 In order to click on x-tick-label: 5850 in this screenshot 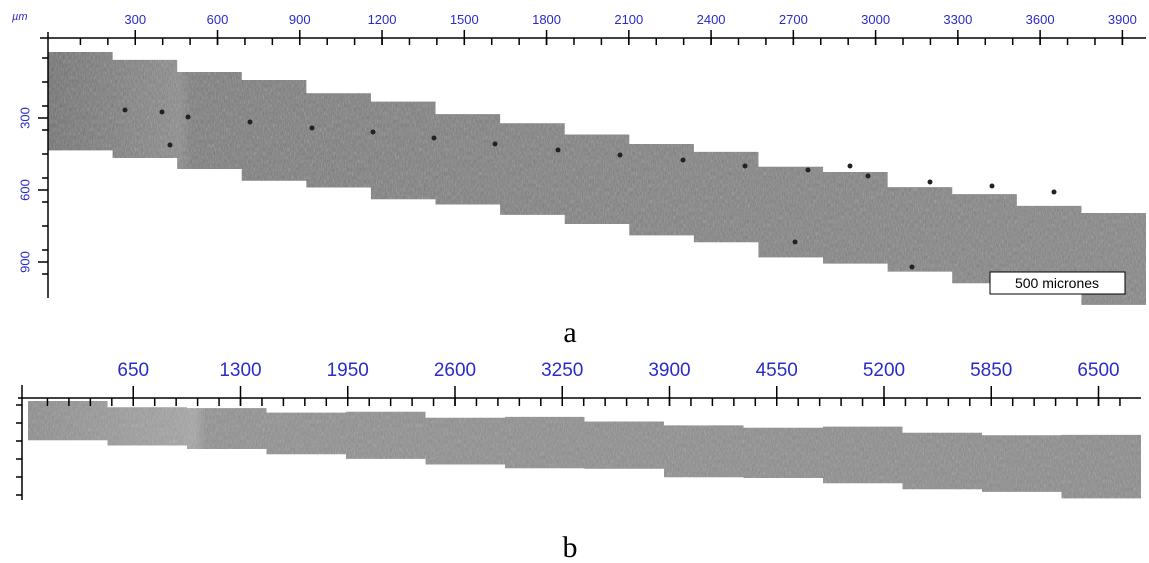, I will do `click(991, 370)`.